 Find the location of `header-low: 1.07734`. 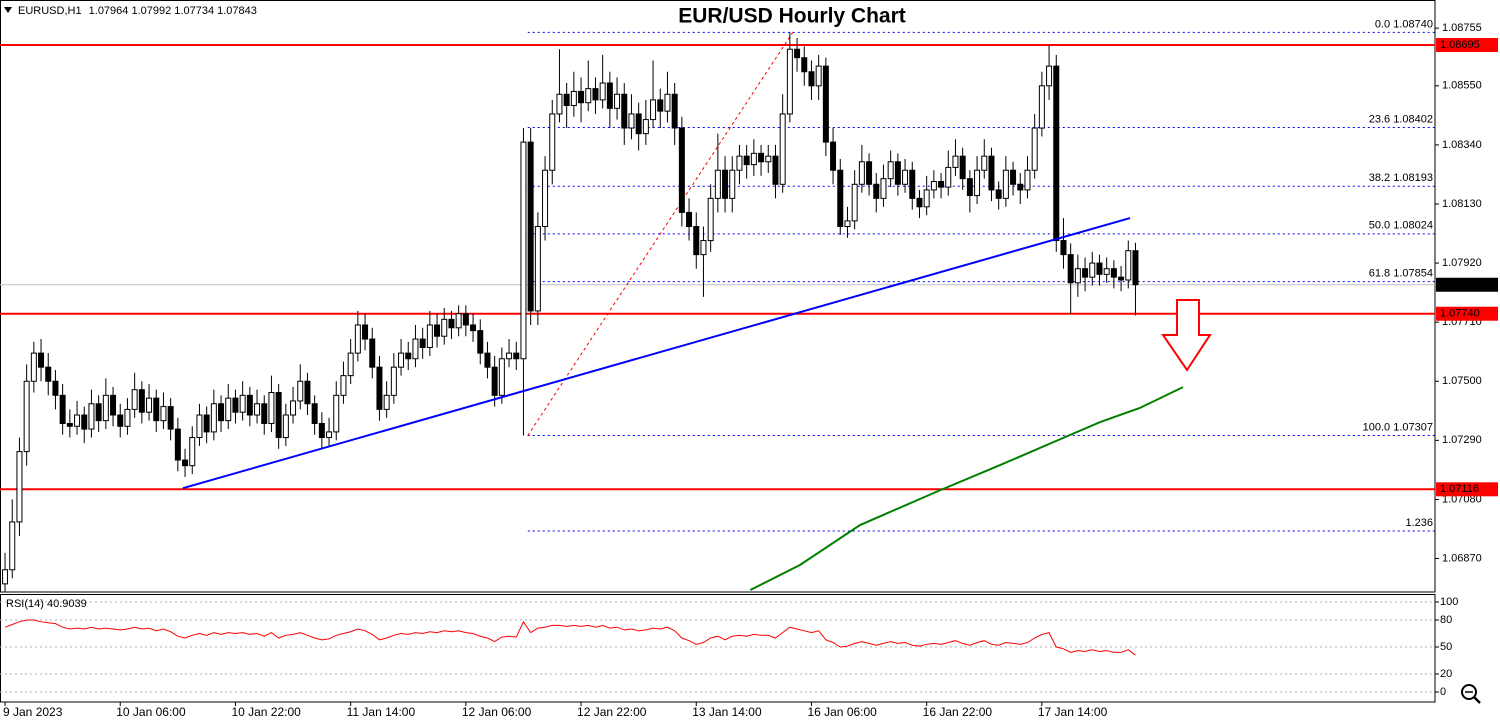

header-low: 1.07734 is located at coordinates (194, 11).